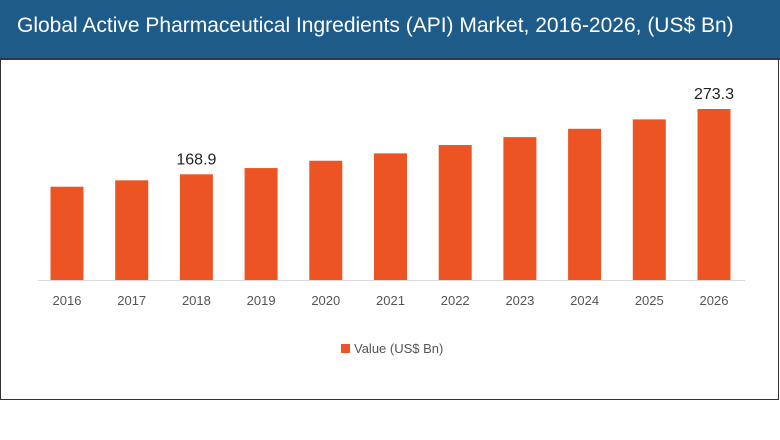 The height and width of the screenshot is (440, 780). What do you see at coordinates (196, 227) in the screenshot?
I see `bar-2018` at bounding box center [196, 227].